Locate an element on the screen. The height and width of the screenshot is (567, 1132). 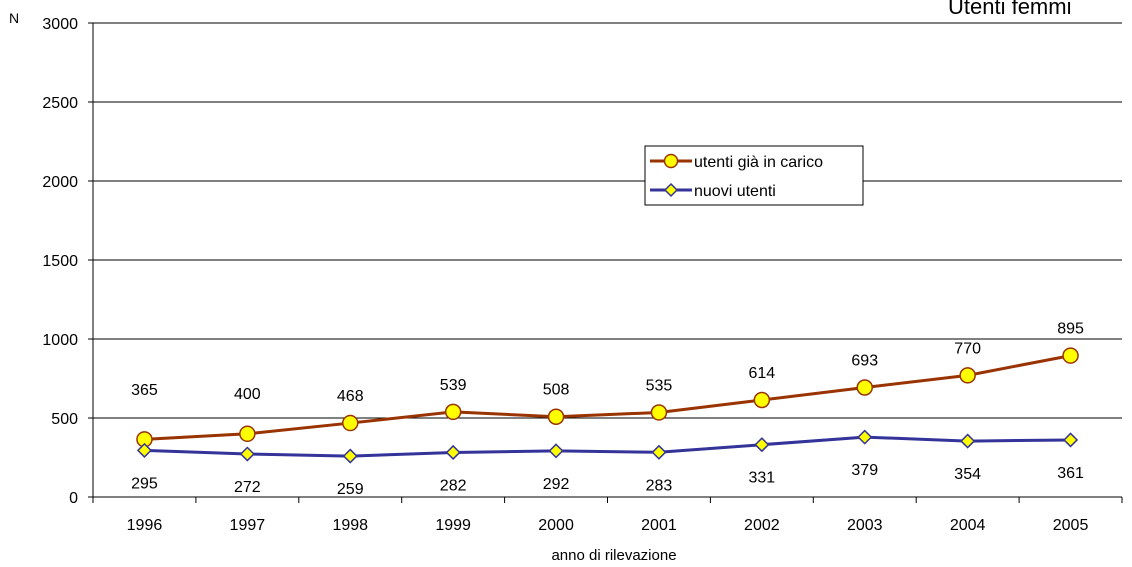
legend-label: nuovi utenti is located at coordinates (735, 191).